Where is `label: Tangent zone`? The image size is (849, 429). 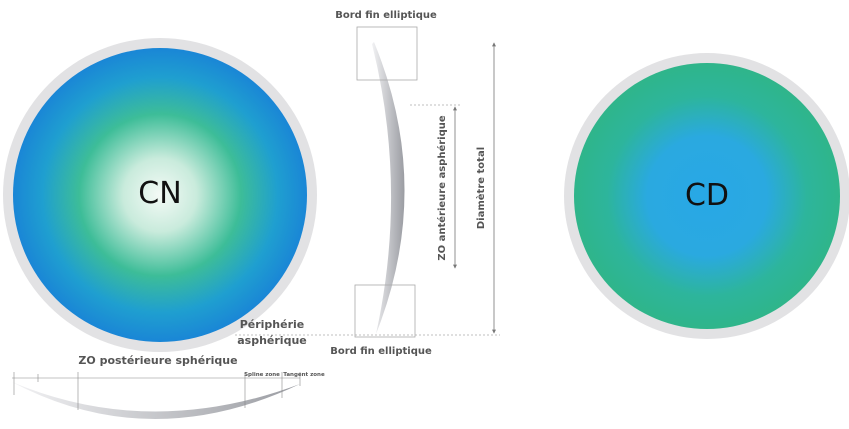 label: Tangent zone is located at coordinates (304, 375).